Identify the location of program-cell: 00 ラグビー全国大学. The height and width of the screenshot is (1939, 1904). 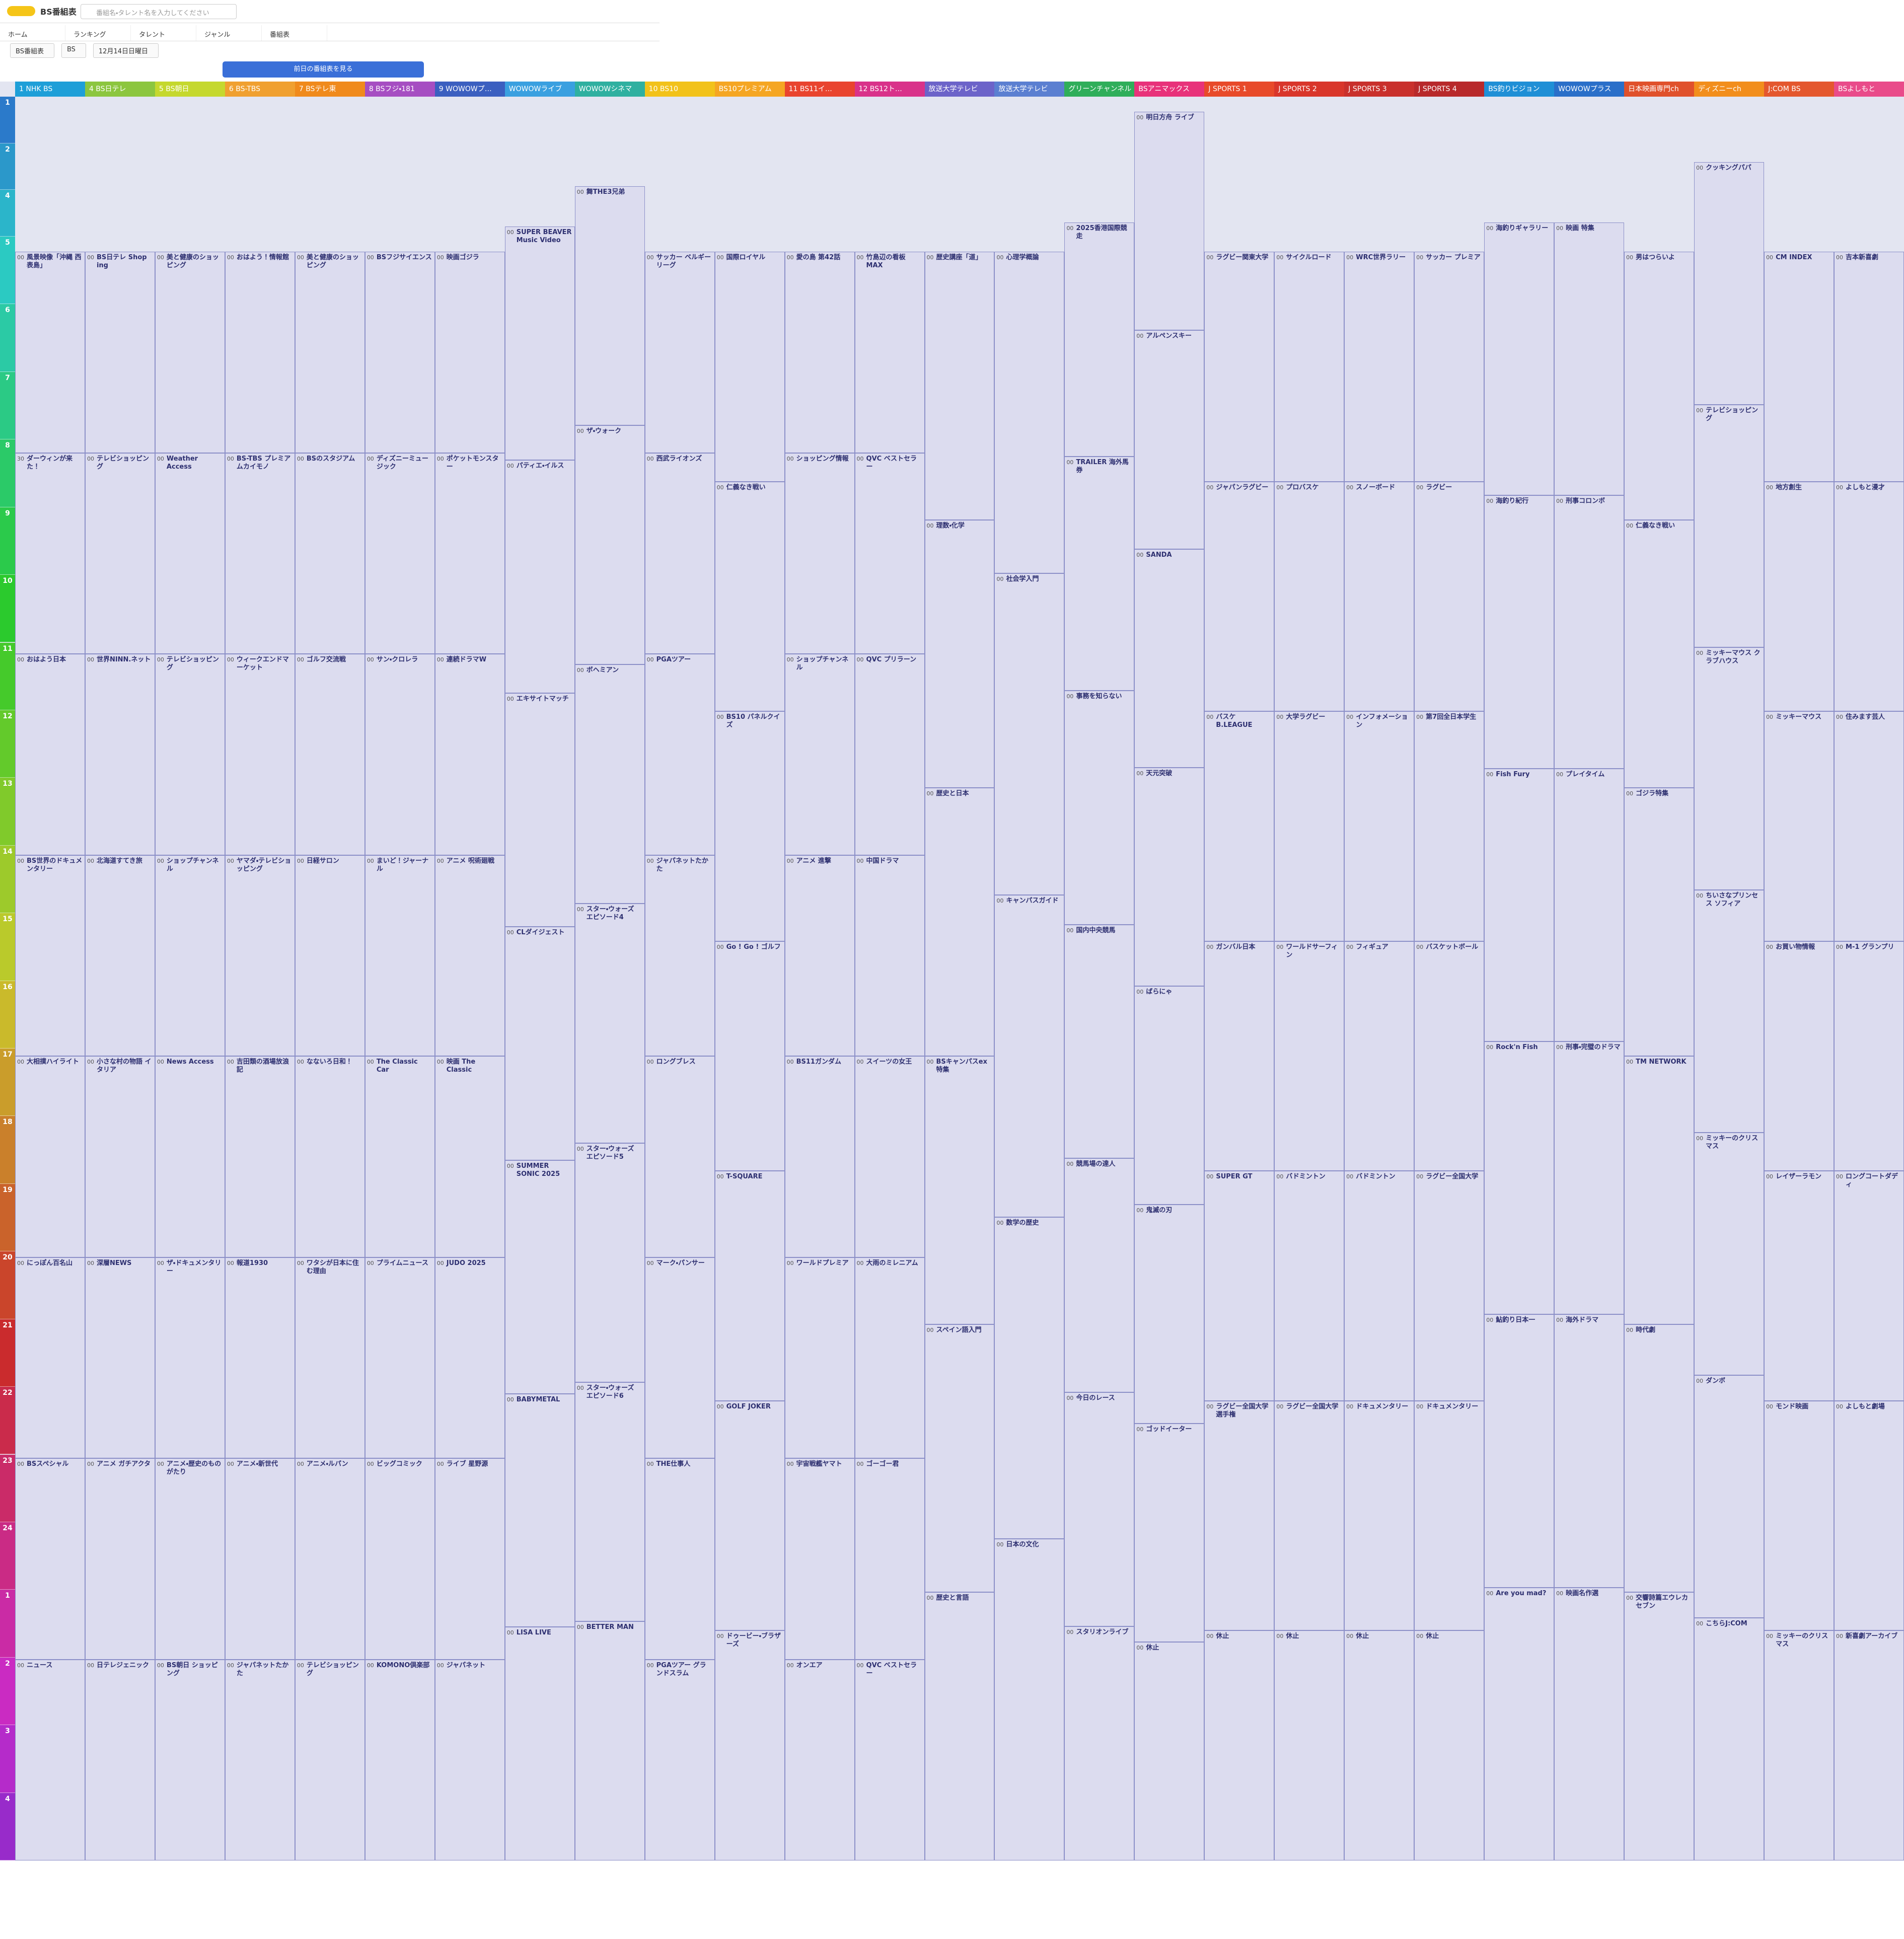
(1449, 1286).